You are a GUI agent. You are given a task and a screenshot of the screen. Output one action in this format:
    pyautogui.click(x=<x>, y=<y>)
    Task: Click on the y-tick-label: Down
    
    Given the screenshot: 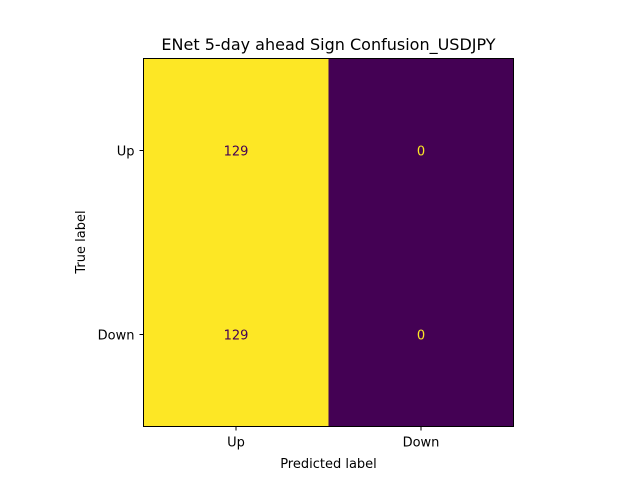 What is the action you would take?
    pyautogui.click(x=116, y=336)
    